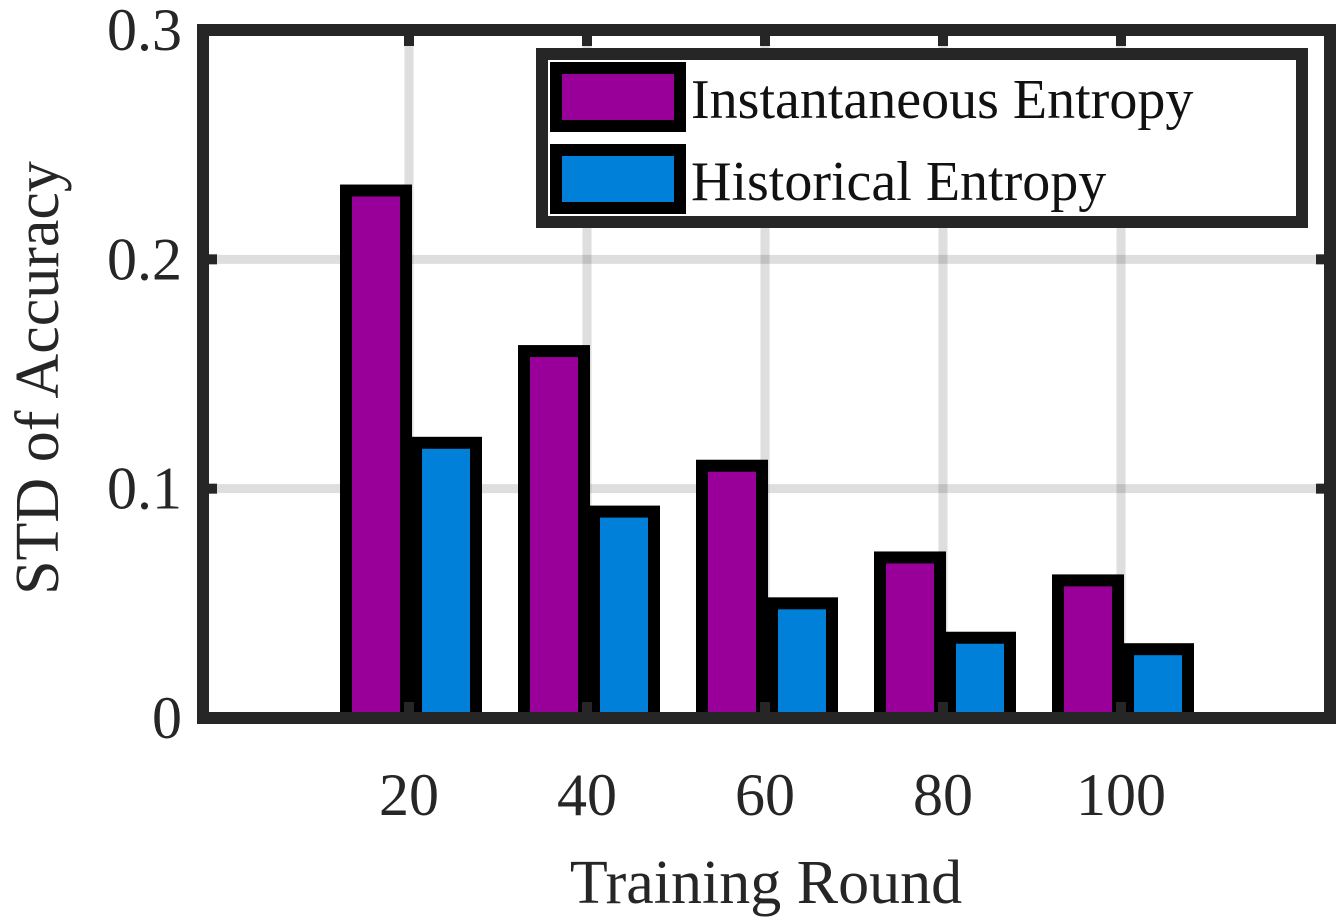  What do you see at coordinates (144, 31) in the screenshot?
I see `y-tick-label: 0.3` at bounding box center [144, 31].